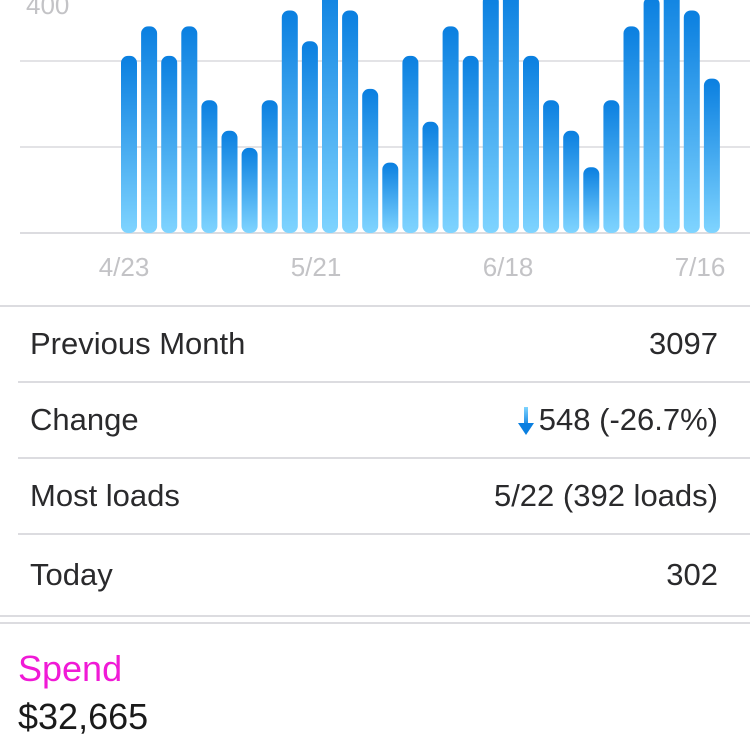  What do you see at coordinates (683, 343) in the screenshot?
I see `previous-month-value: 3097` at bounding box center [683, 343].